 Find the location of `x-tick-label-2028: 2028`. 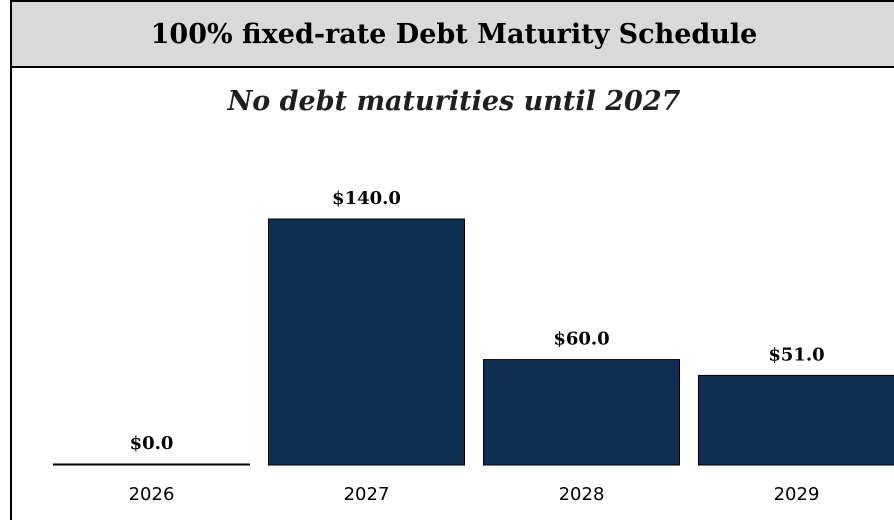

x-tick-label-2028: 2028 is located at coordinates (582, 494).